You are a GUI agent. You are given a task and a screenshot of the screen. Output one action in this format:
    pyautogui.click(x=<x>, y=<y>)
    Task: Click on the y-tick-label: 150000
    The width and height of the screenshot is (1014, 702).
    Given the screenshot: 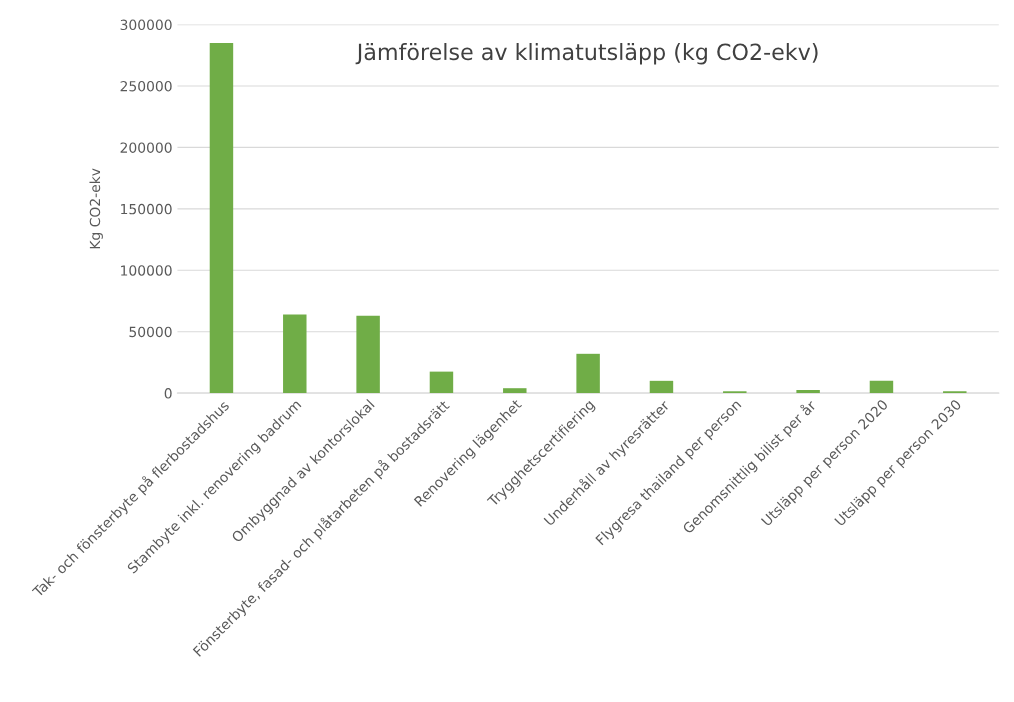 What is the action you would take?
    pyautogui.click(x=146, y=209)
    